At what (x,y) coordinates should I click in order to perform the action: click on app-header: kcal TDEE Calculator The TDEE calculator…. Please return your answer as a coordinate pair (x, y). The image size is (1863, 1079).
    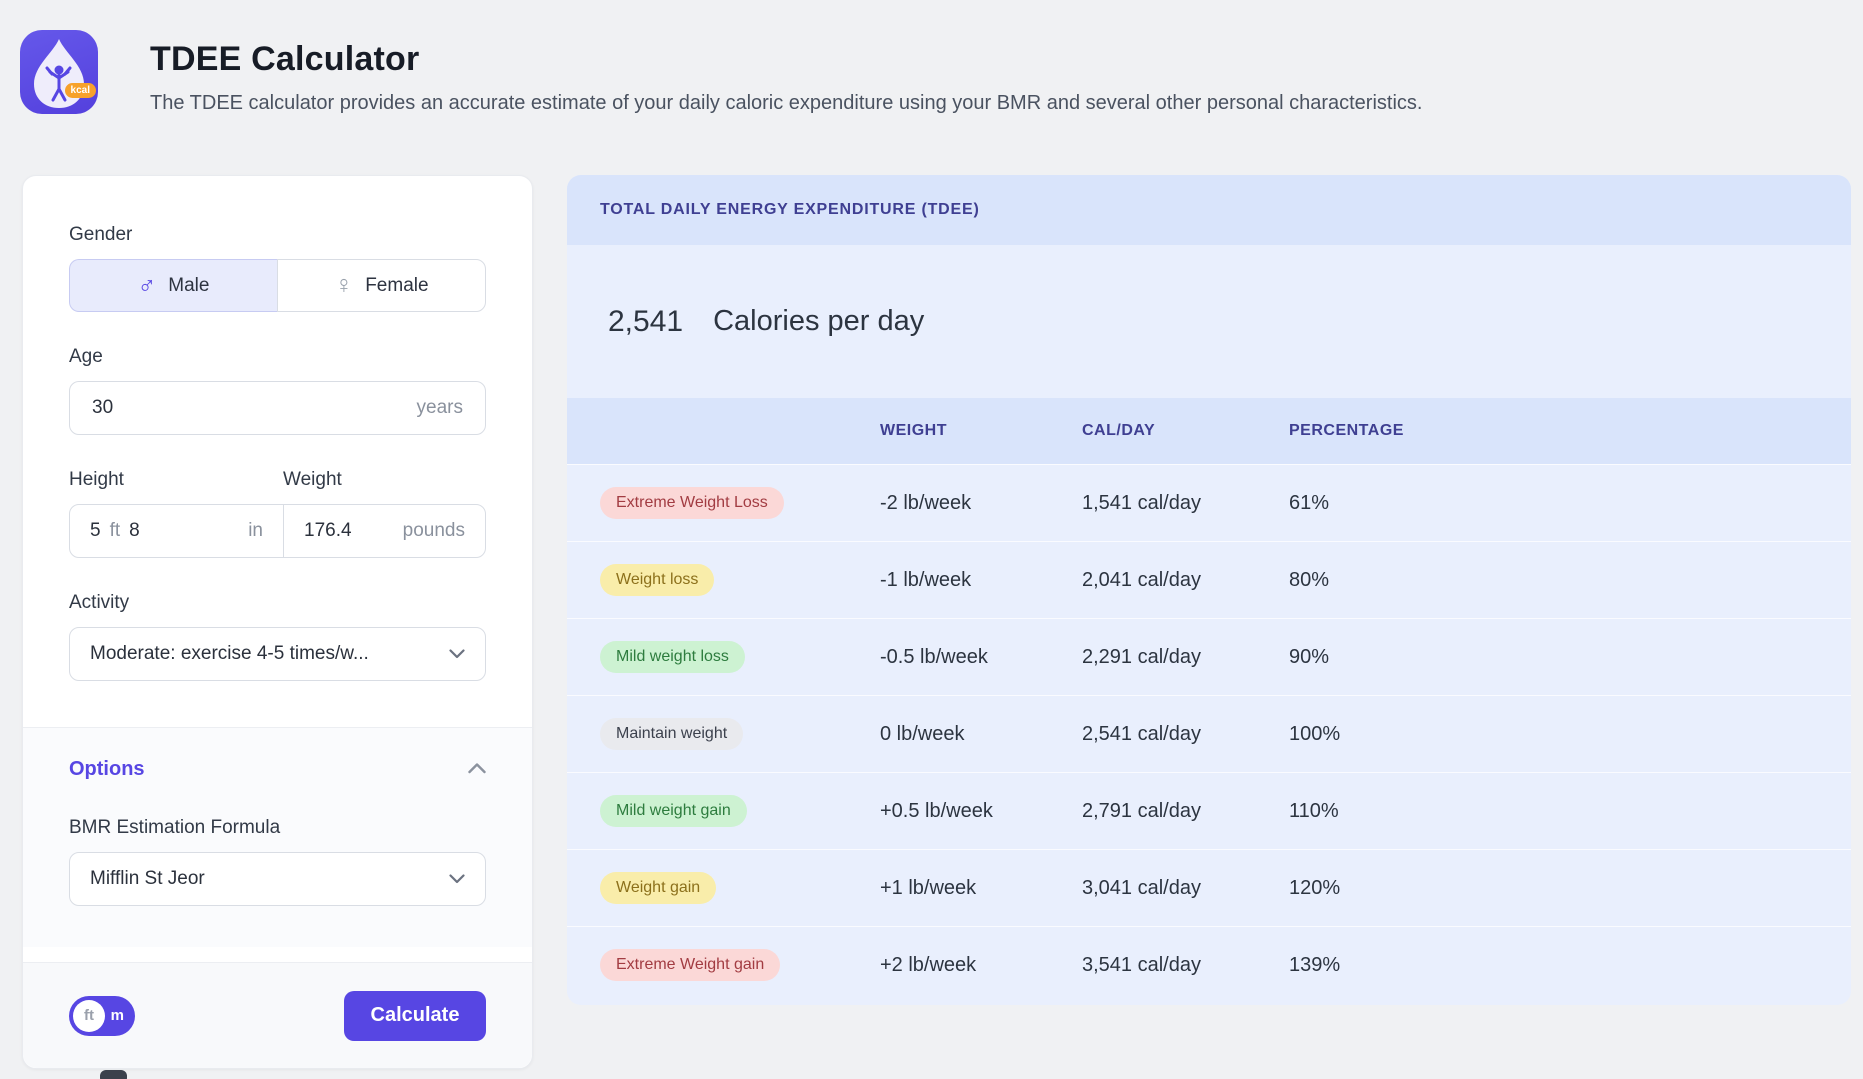
    Looking at the image, I should click on (931, 75).